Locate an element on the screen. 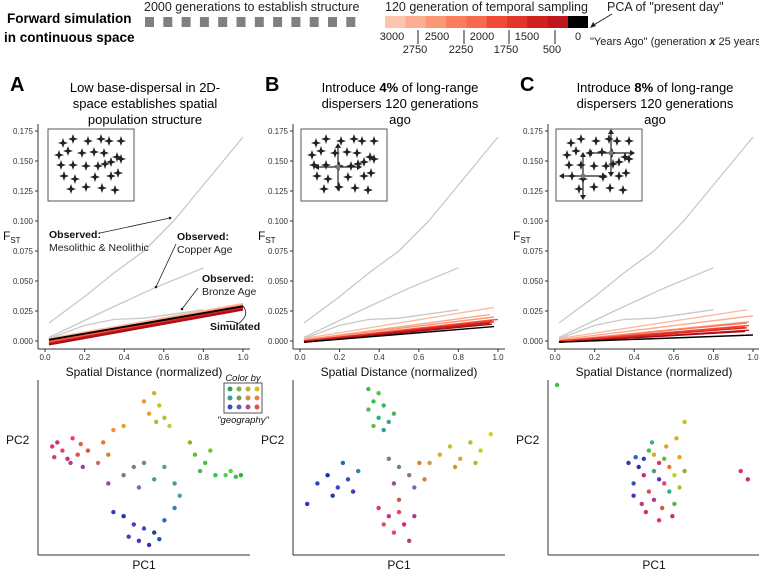 This screenshot has width=759, height=570. pc1-label: PC1 is located at coordinates (144, 564).